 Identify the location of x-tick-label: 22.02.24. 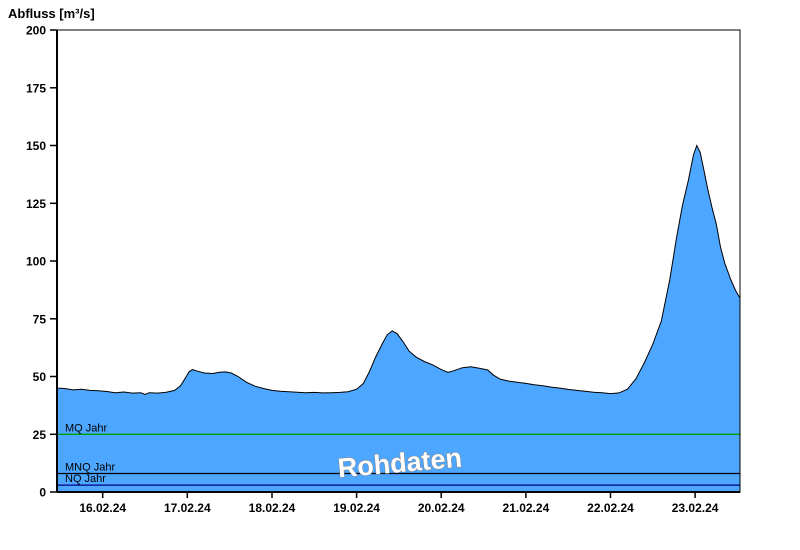
(610, 508).